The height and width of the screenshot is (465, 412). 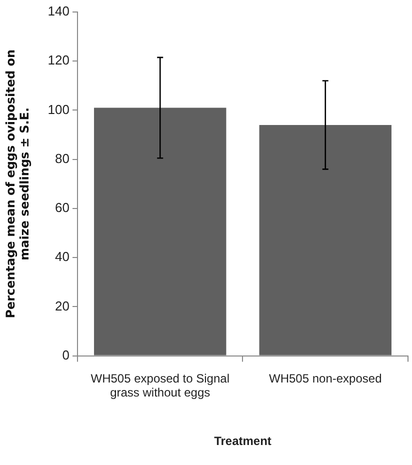 I want to click on y-tick-label: 40, so click(x=62, y=256).